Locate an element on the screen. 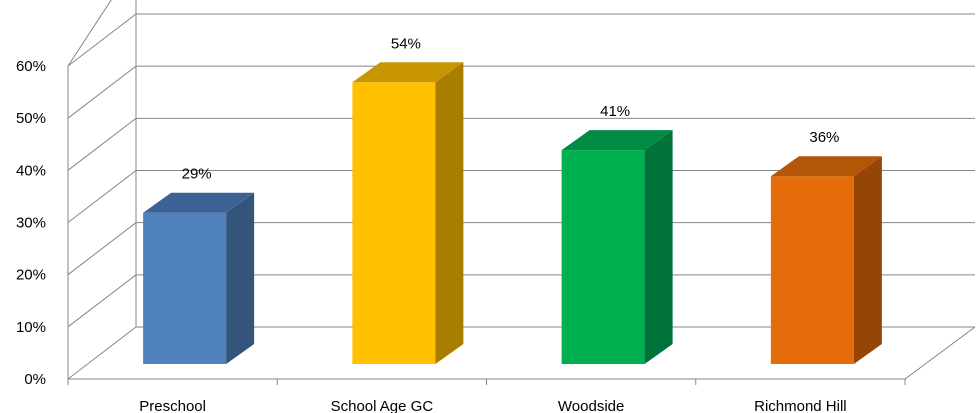 Image resolution: width=979 pixels, height=413 pixels. x-category-label: Richmond Hill is located at coordinates (800, 405).